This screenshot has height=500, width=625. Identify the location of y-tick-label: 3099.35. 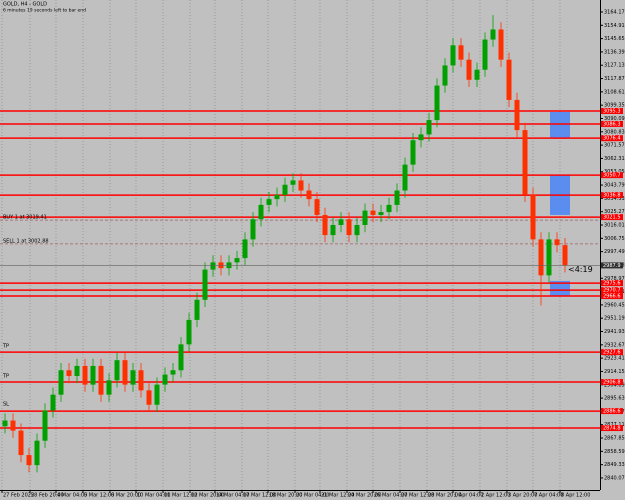
(614, 106).